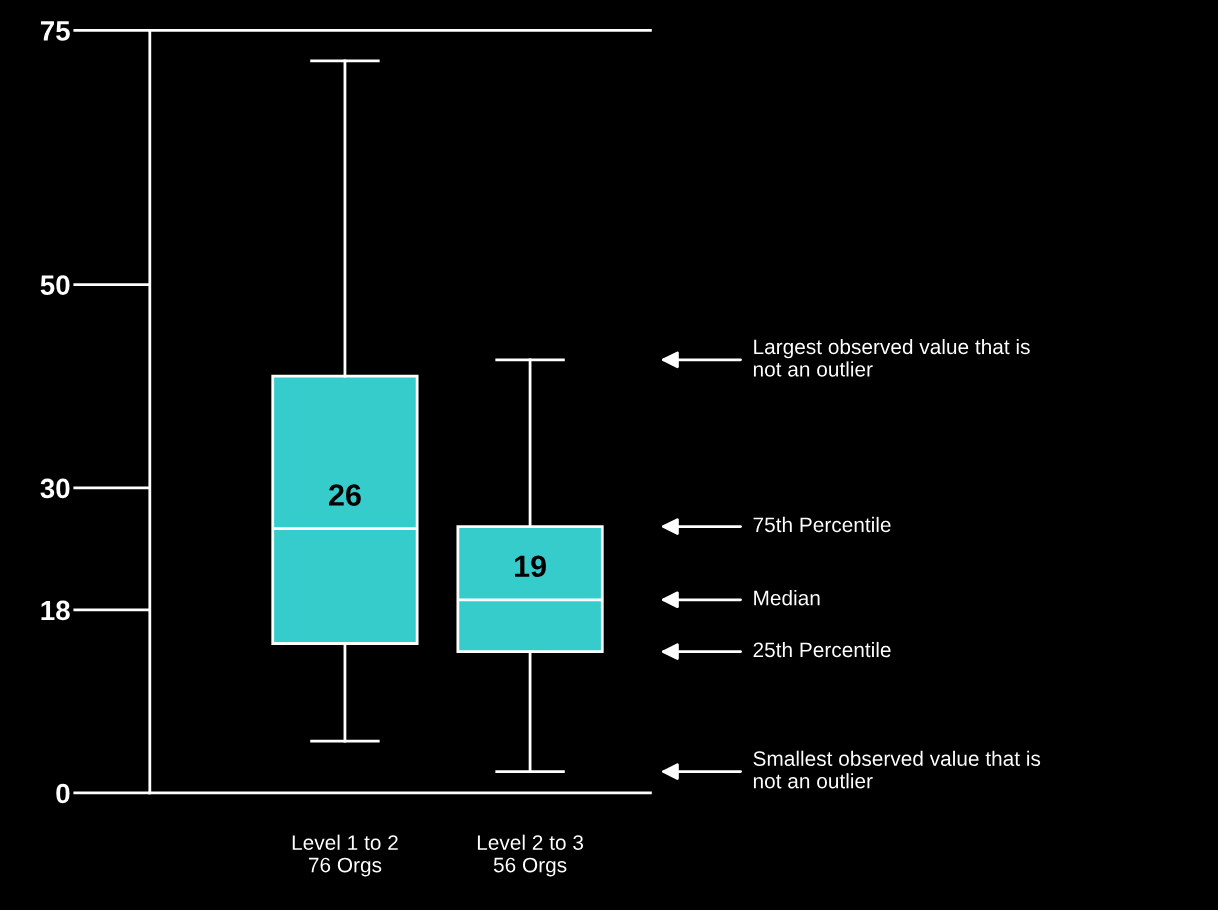  What do you see at coordinates (787, 598) in the screenshot?
I see `text: Median` at bounding box center [787, 598].